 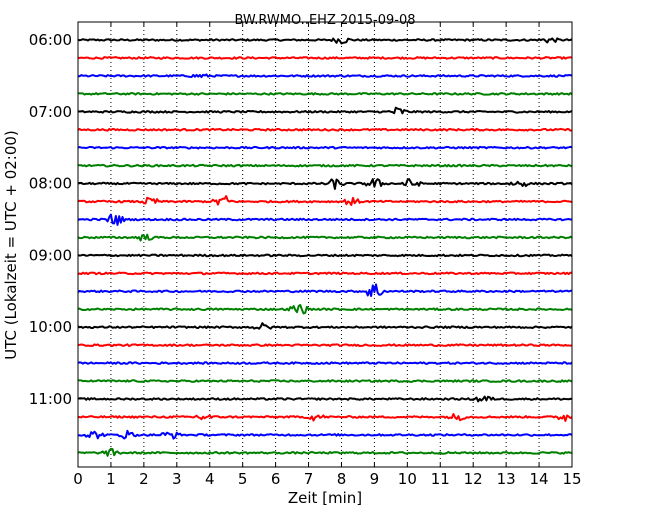 What do you see at coordinates (309, 479) in the screenshot?
I see `x-tick-label: 7` at bounding box center [309, 479].